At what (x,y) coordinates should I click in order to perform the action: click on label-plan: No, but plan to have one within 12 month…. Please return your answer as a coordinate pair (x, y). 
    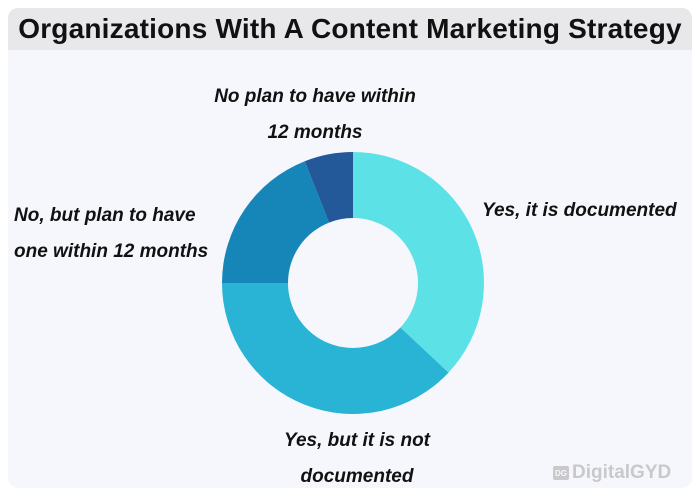
    Looking at the image, I should click on (111, 234).